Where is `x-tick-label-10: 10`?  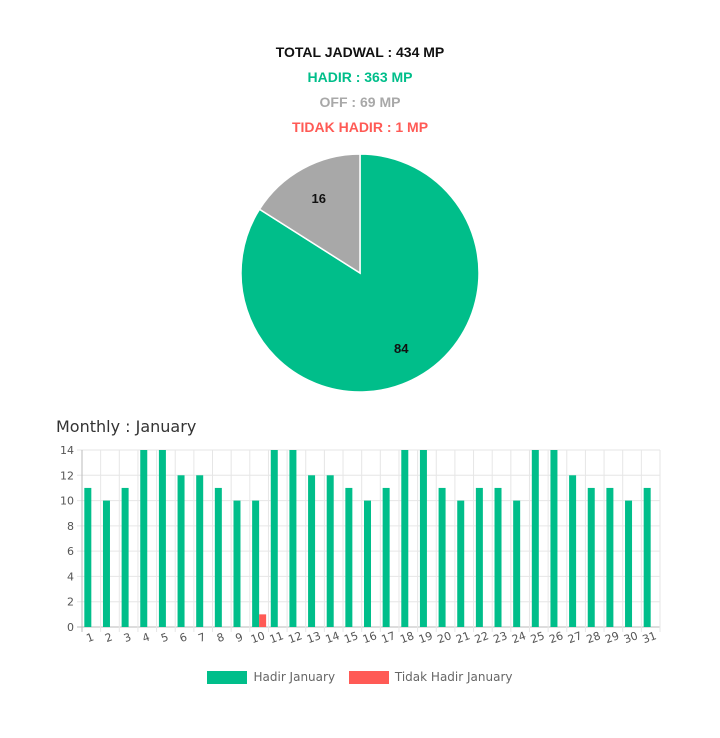 x-tick-label-10: 10 is located at coordinates (258, 637).